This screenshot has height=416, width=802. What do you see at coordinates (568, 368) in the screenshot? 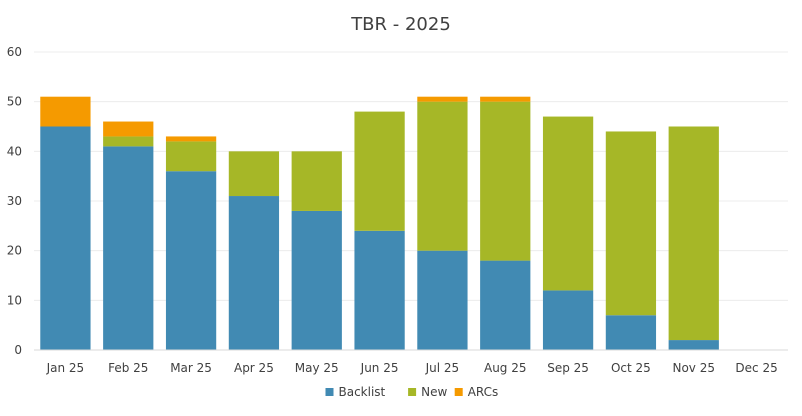
I see `x-tick-label: Sep 25` at bounding box center [568, 368].